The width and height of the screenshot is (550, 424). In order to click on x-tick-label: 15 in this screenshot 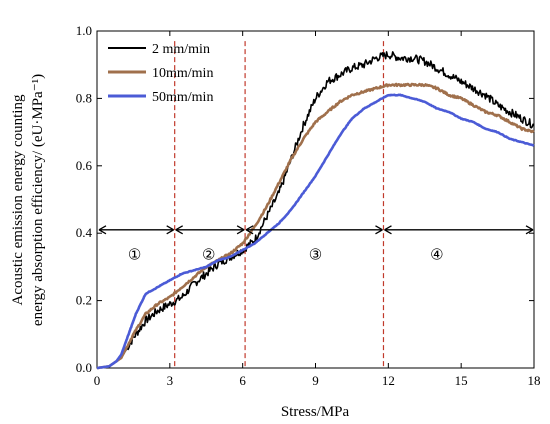, I will do `click(461, 380)`.